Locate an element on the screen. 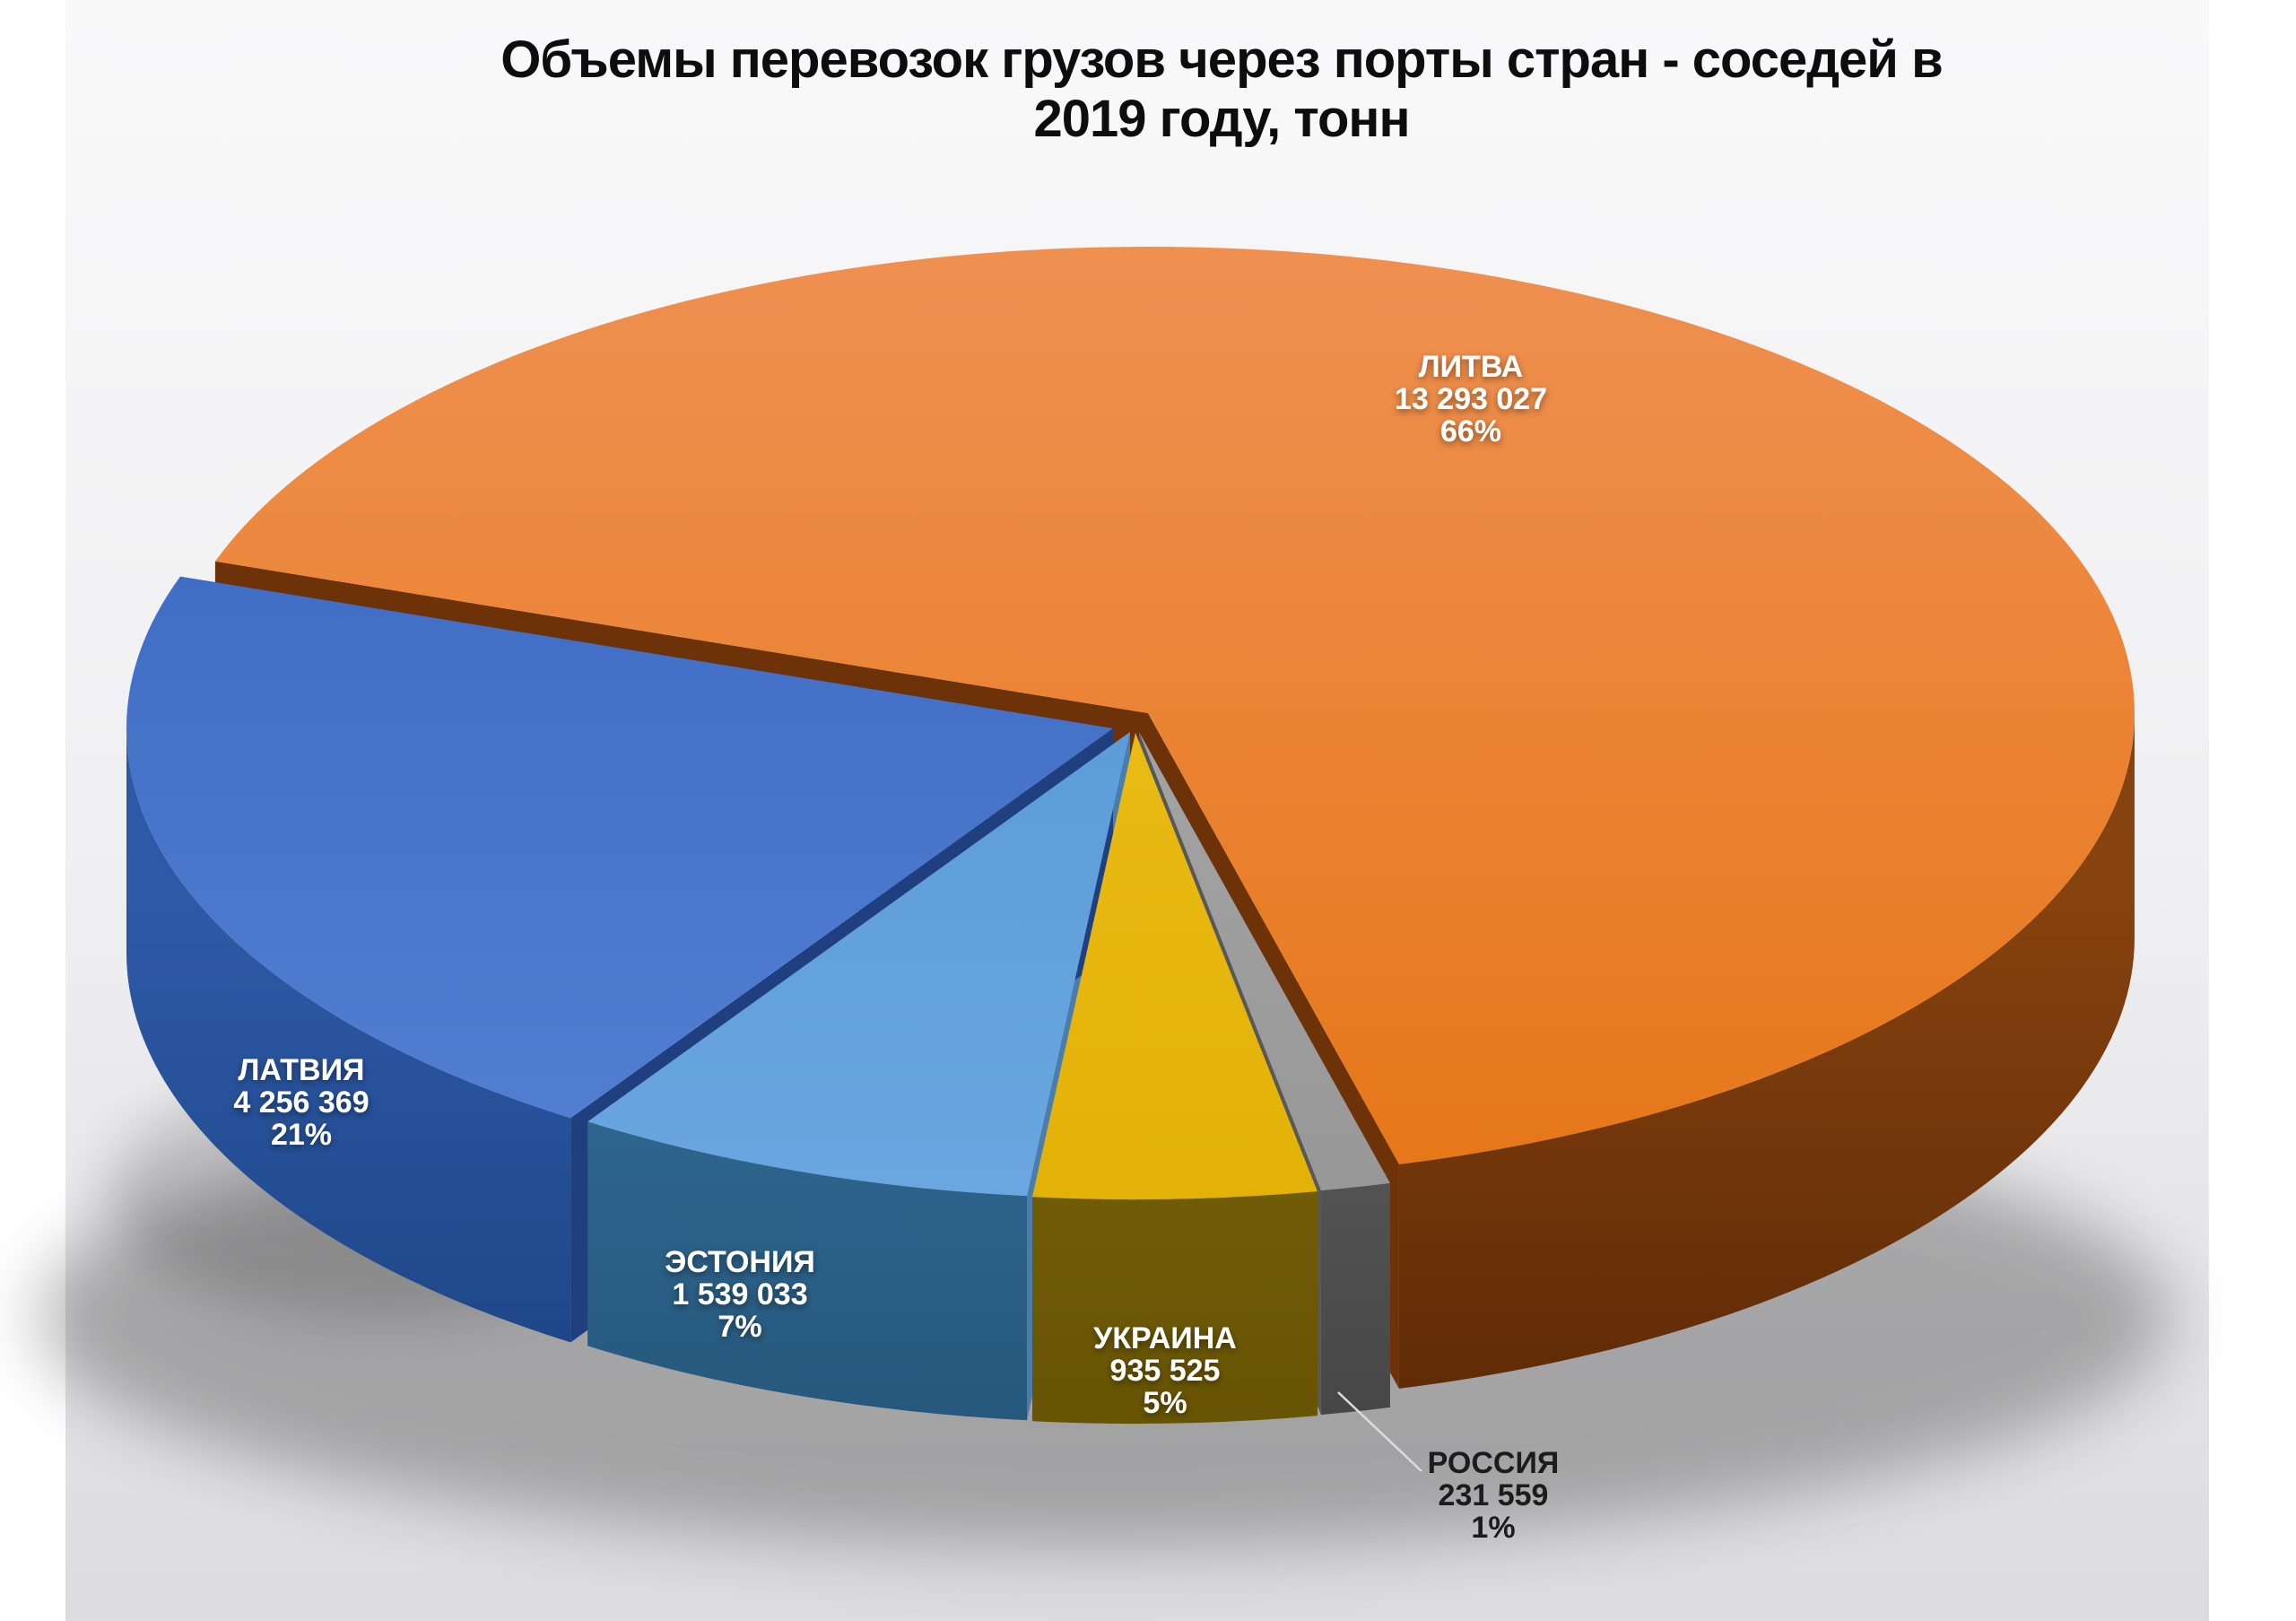 The image size is (2296, 1621). side-wall-estonia is located at coordinates (807, 1271).